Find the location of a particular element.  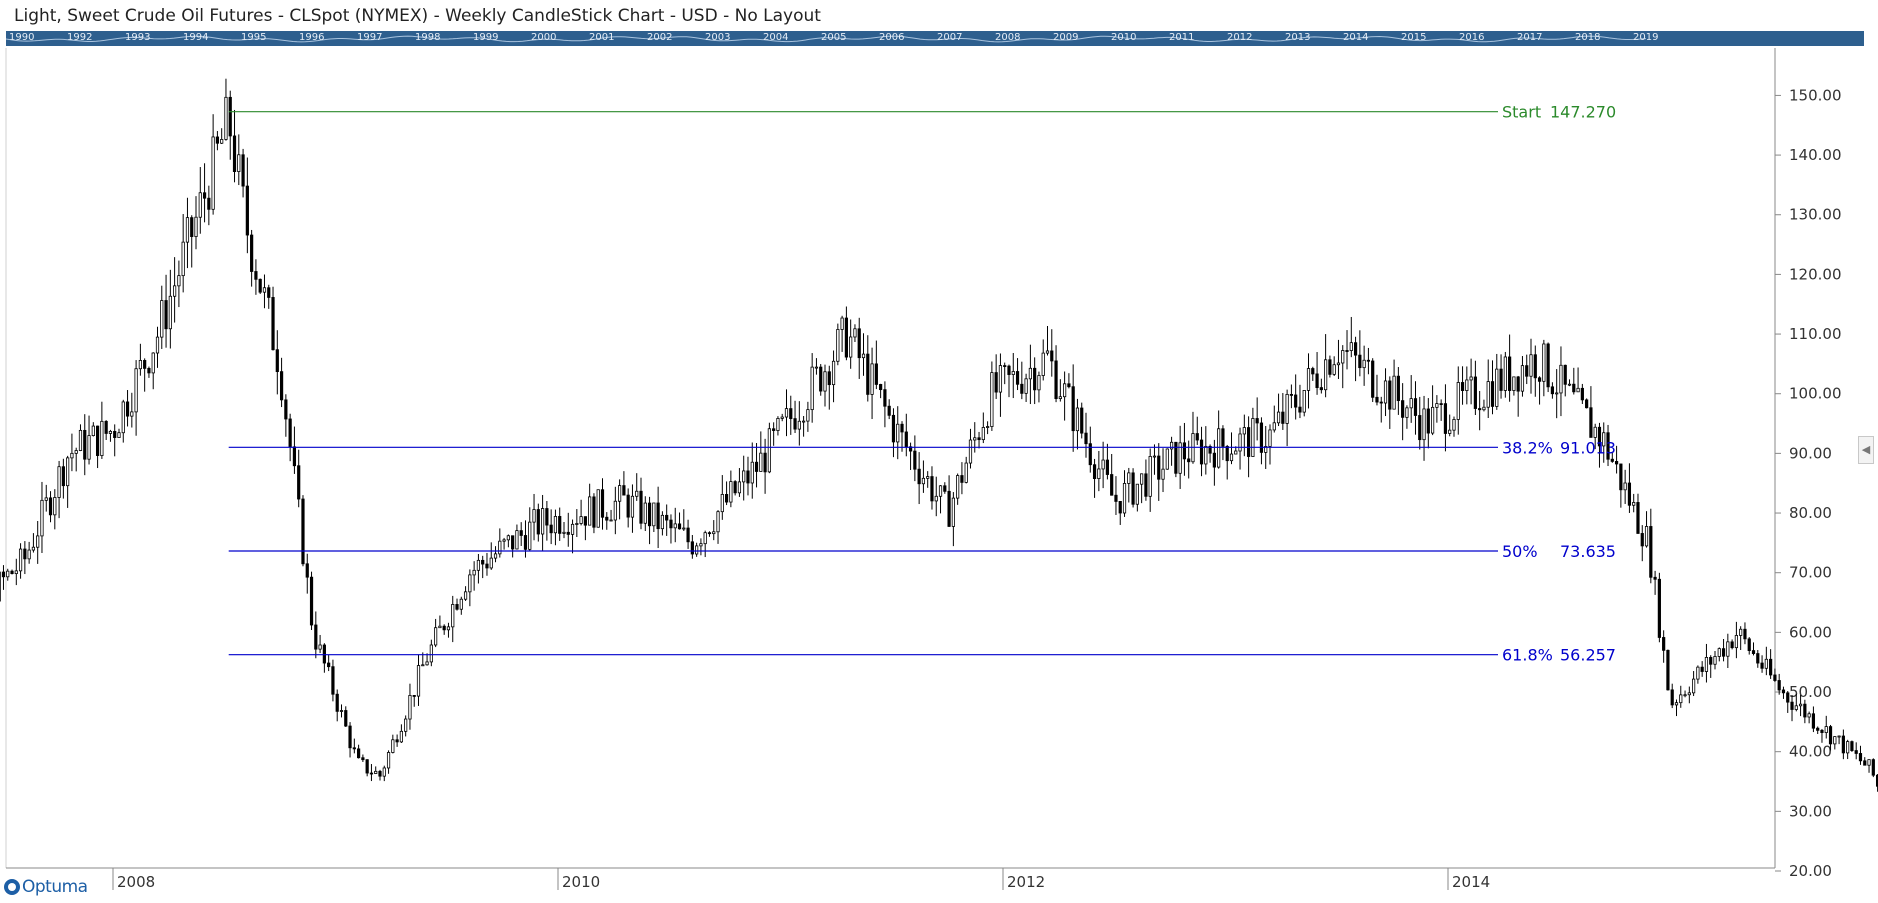

fib-value: 91.013 is located at coordinates (1588, 447).